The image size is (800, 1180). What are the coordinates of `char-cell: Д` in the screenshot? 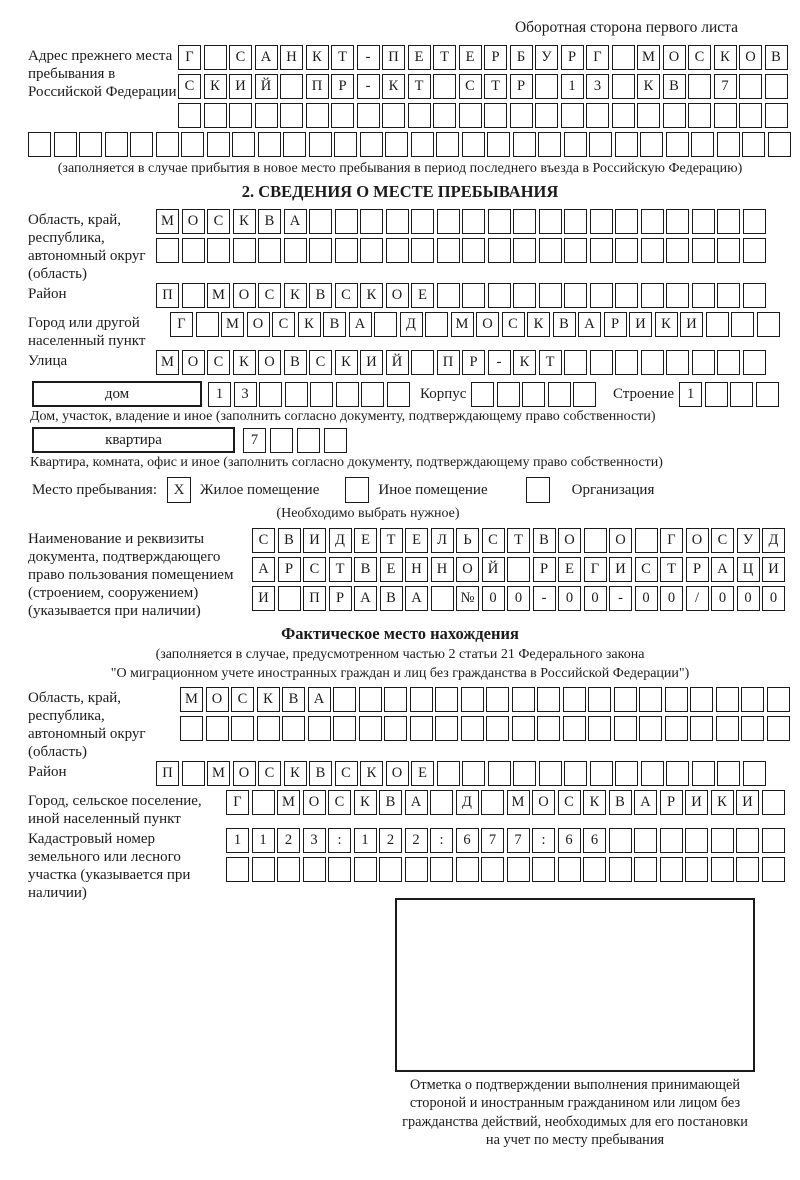 It's located at (411, 324).